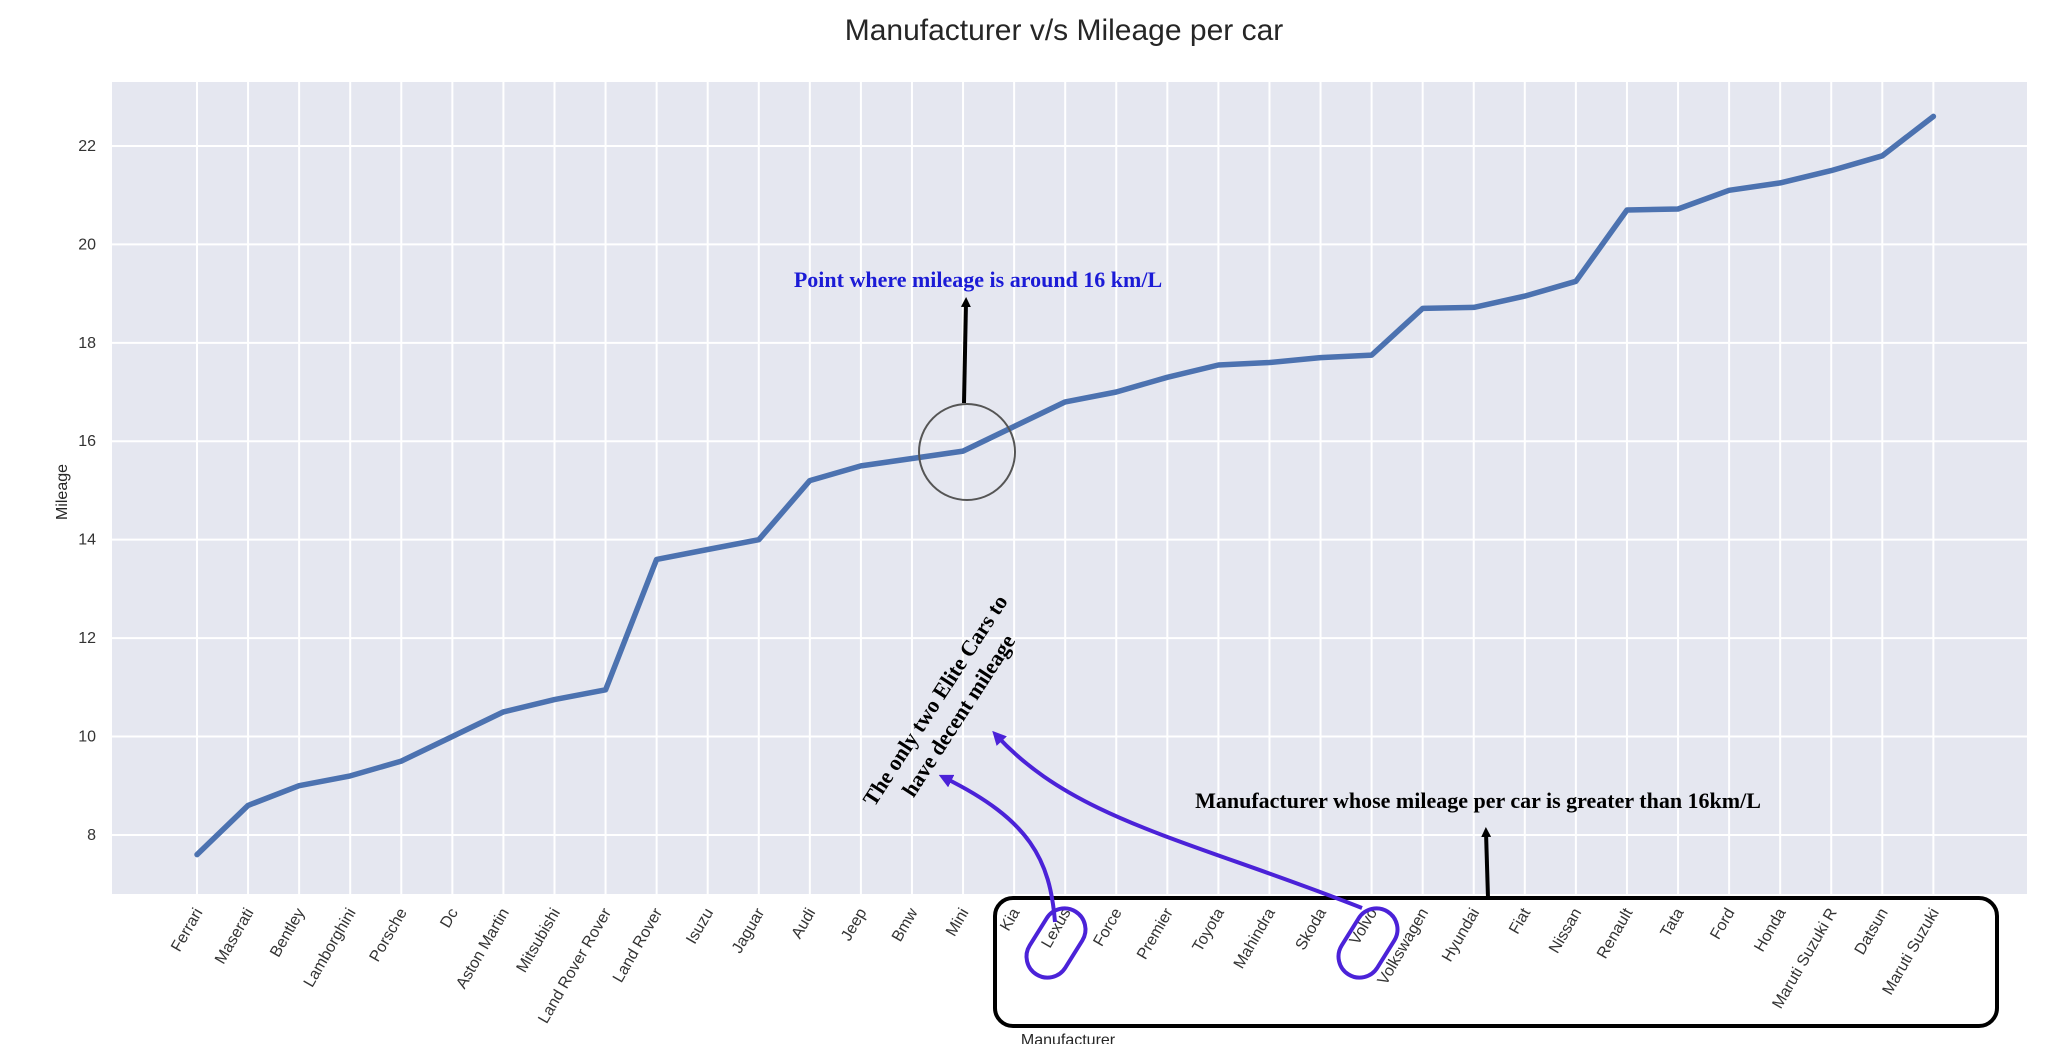  I want to click on volvo-arrow, so click(1177, 820).